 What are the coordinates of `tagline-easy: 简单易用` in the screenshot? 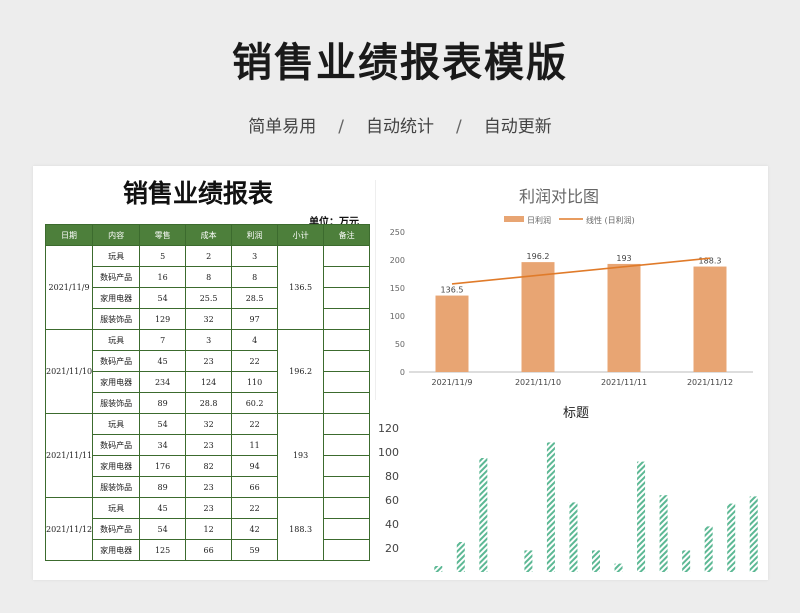 It's located at (282, 124).